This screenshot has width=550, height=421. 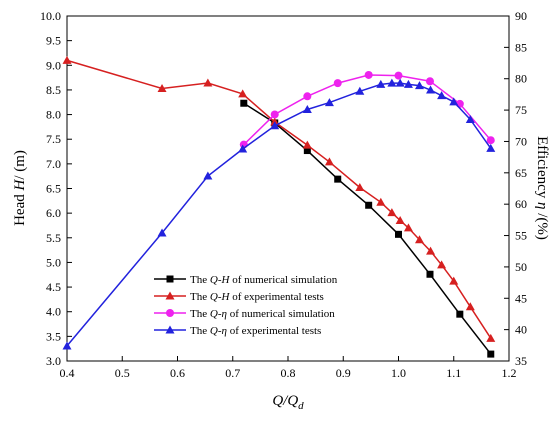 What do you see at coordinates (288, 373) in the screenshot?
I see `x-tick-label: 0.8` at bounding box center [288, 373].